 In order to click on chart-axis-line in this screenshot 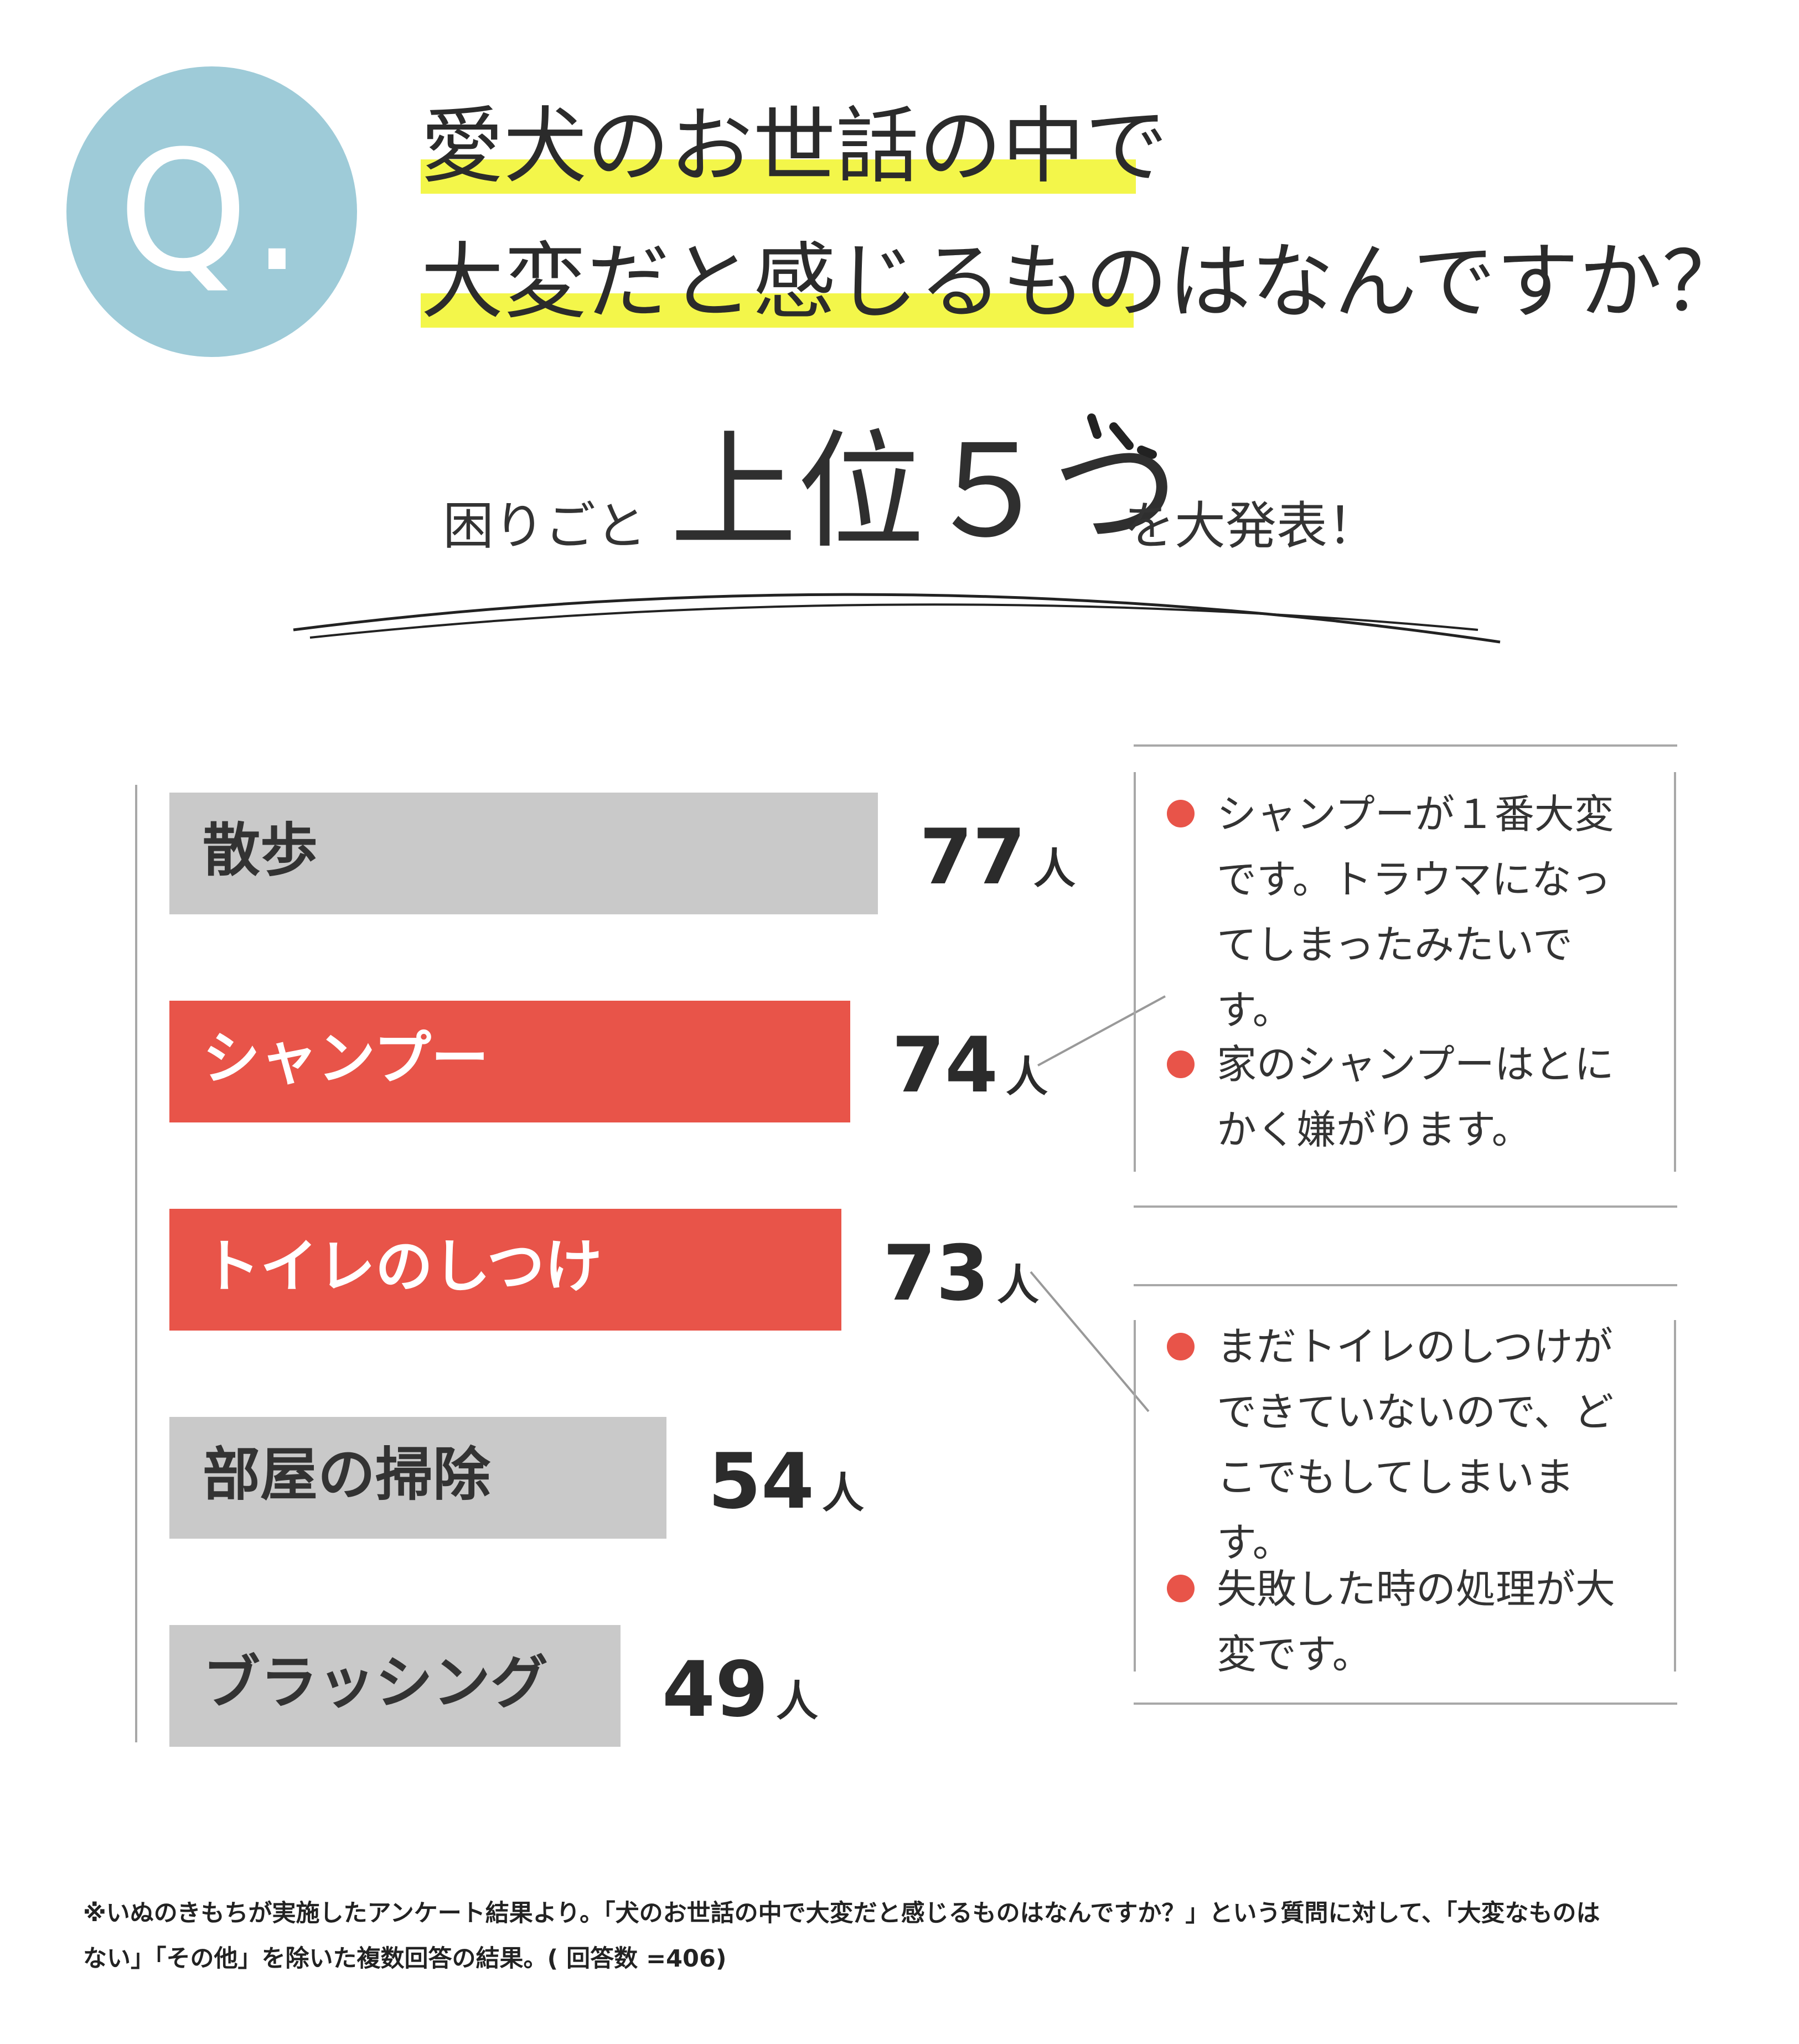, I will do `click(136, 1263)`.